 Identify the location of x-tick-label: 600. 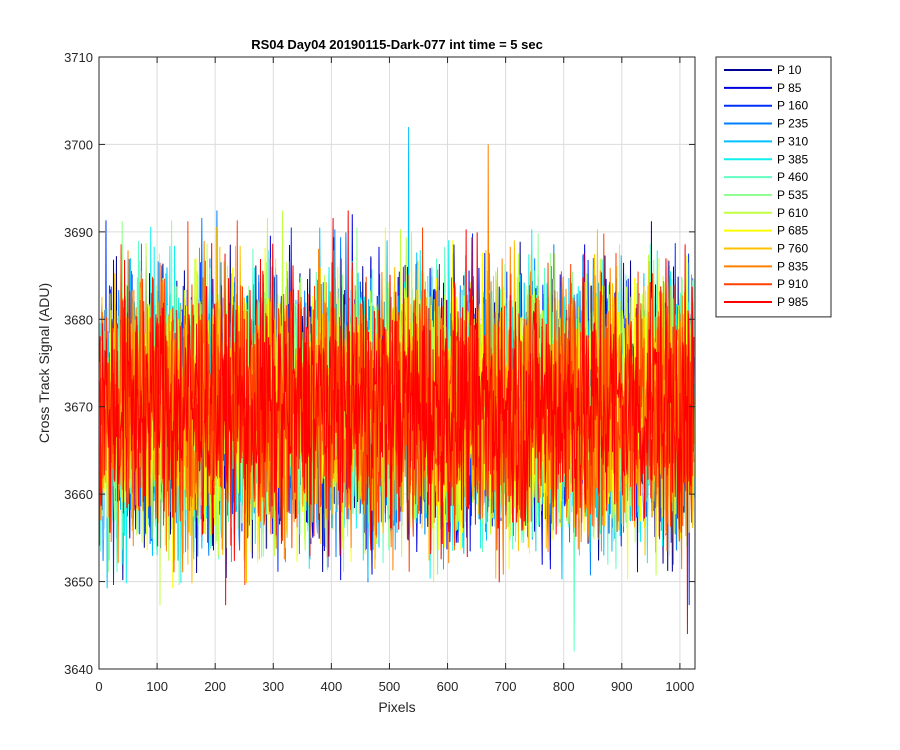
(448, 686).